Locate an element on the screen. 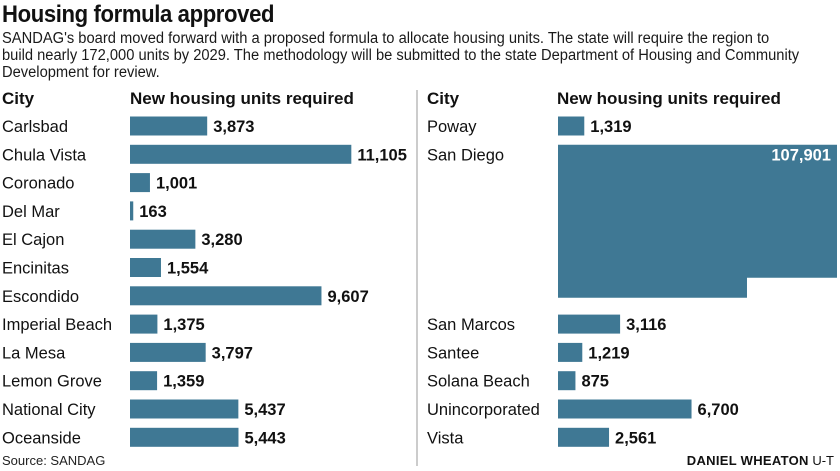 Image resolution: width=840 pixels, height=471 pixels. city-label-poway: Poway is located at coordinates (452, 127).